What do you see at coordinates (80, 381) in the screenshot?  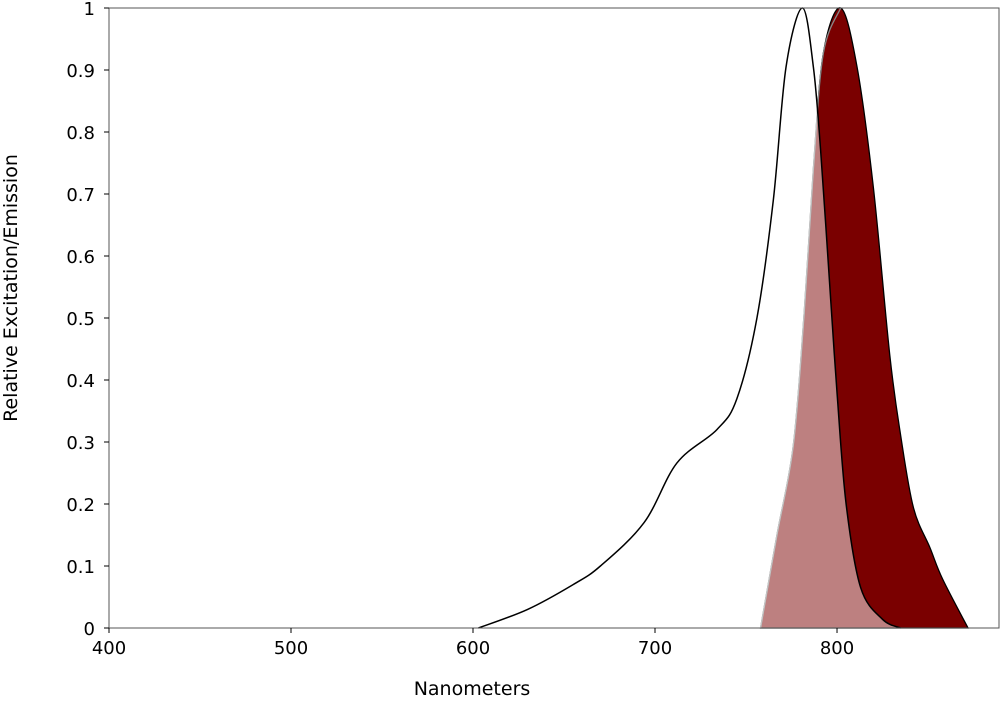 I see `y-tick-label: 0.4` at bounding box center [80, 381].